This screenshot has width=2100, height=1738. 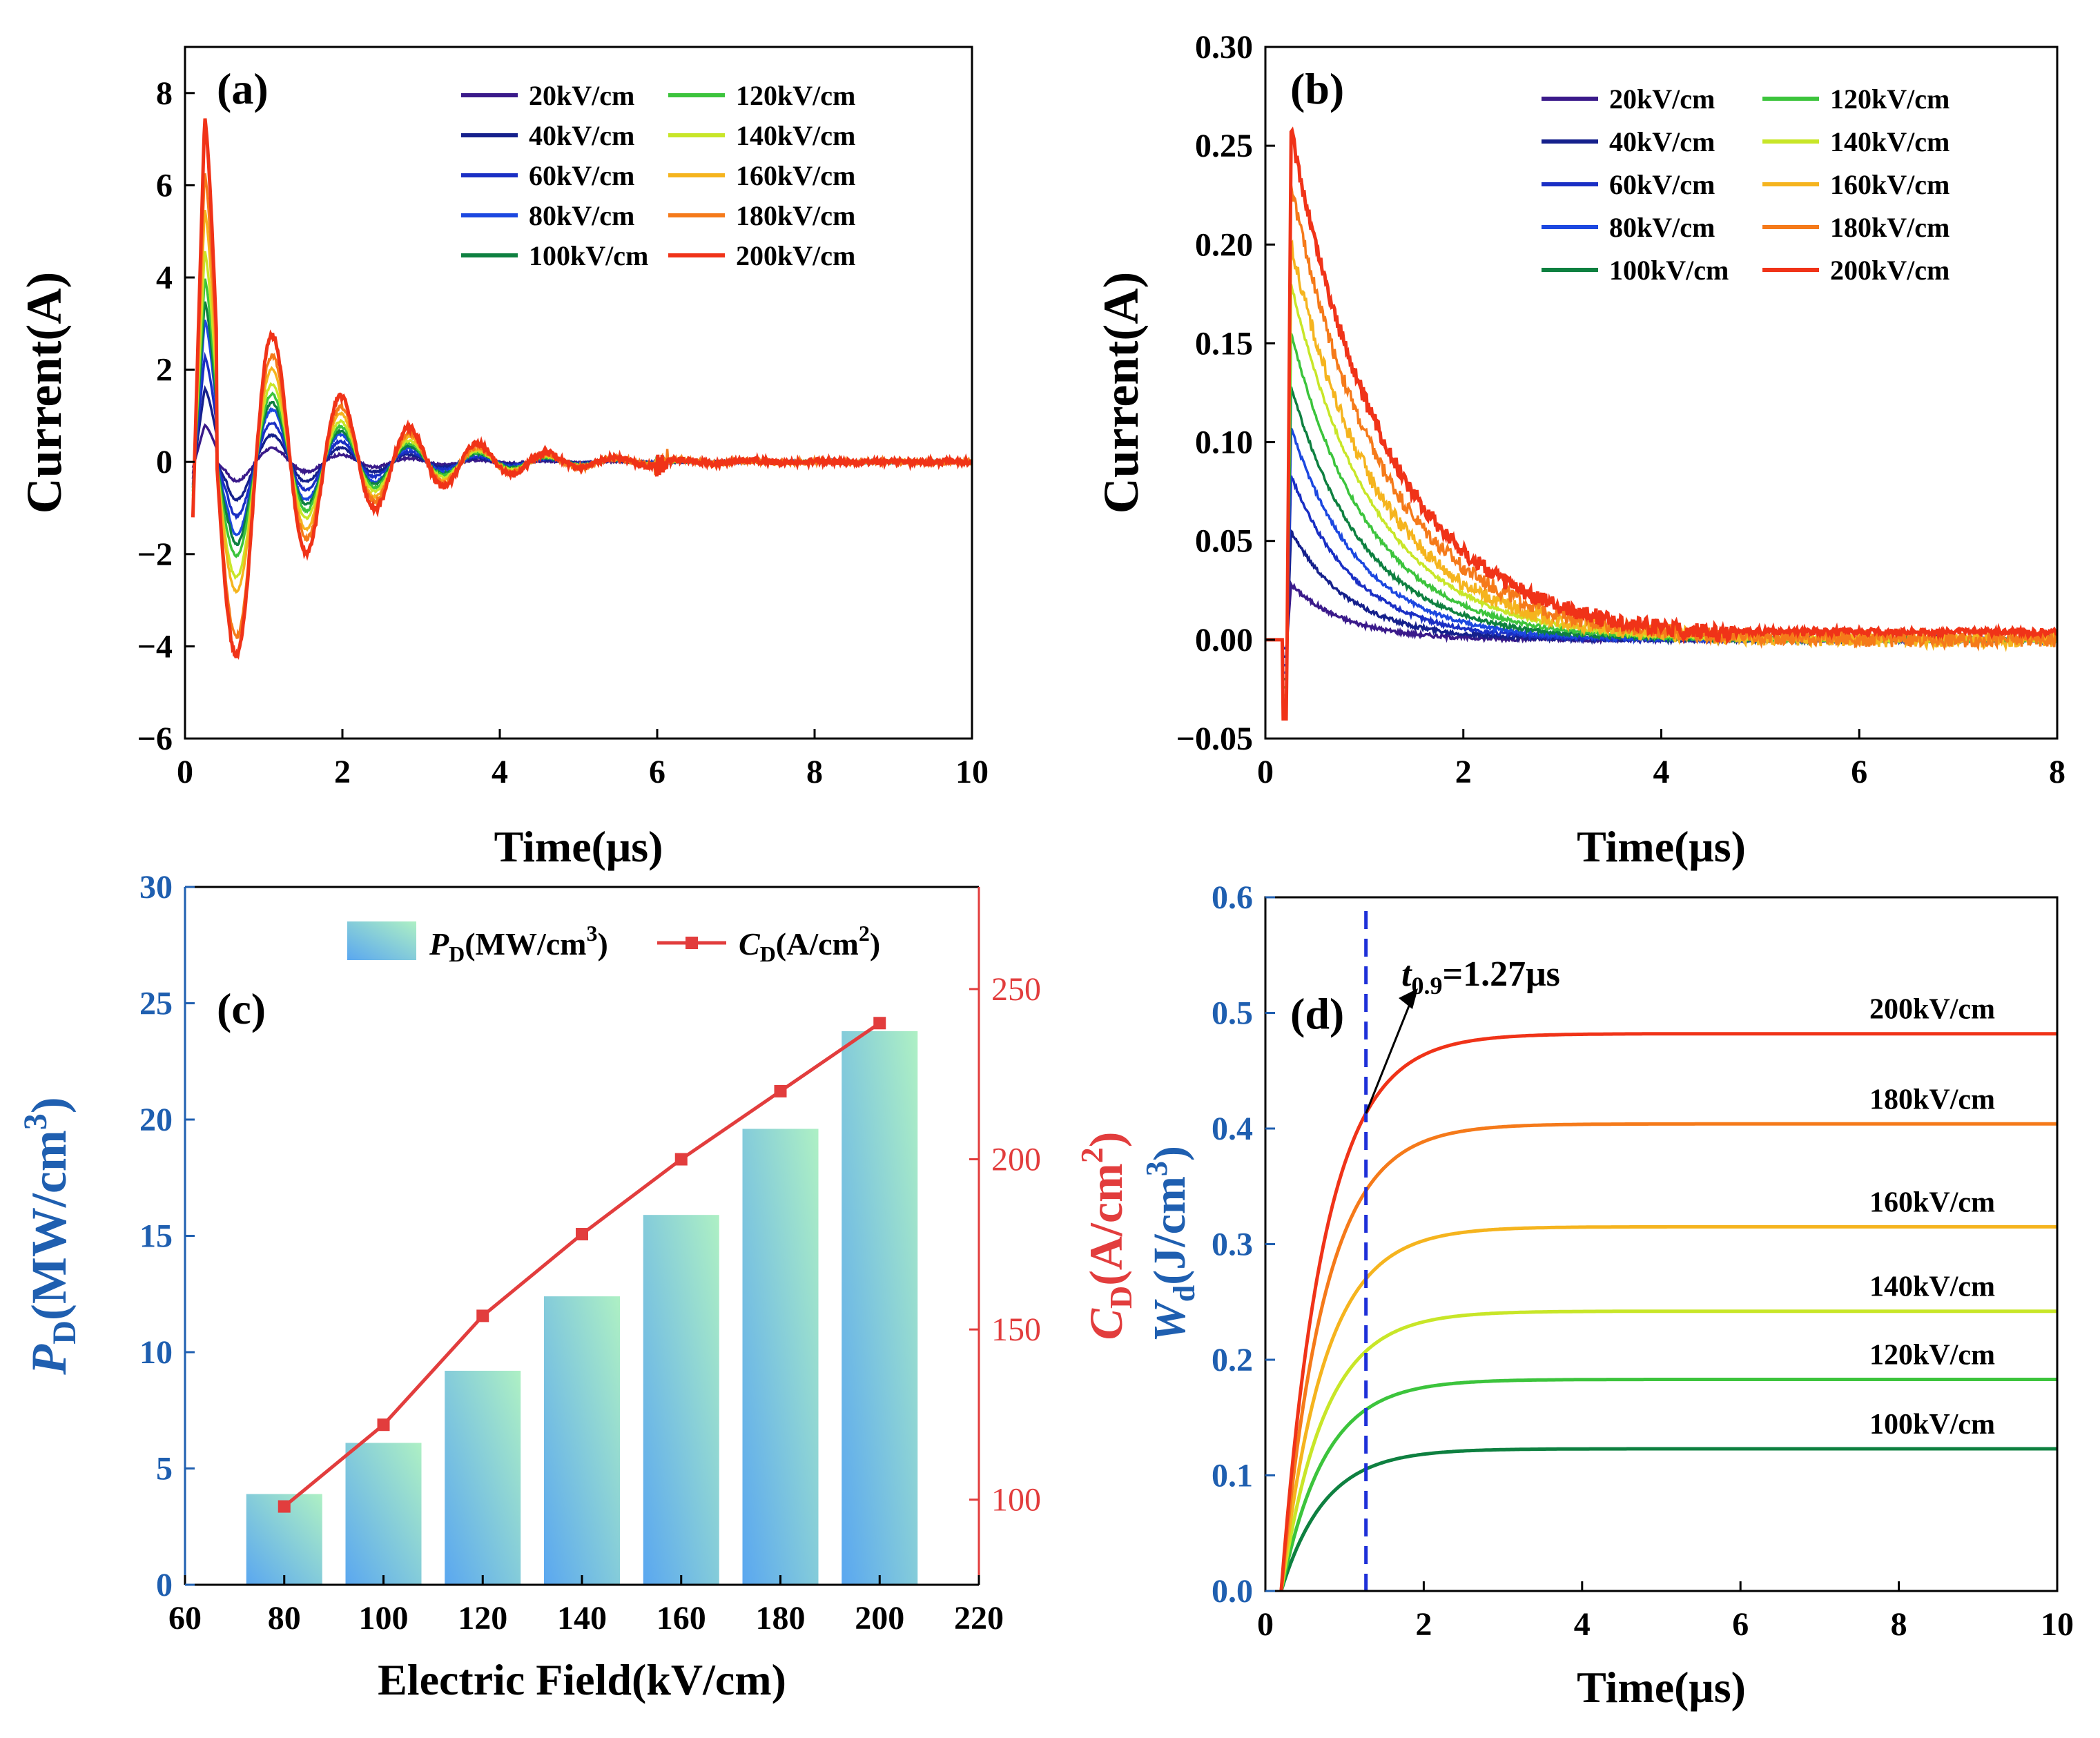 I want to click on y-tick-label: 0.1, so click(x=1232, y=1476).